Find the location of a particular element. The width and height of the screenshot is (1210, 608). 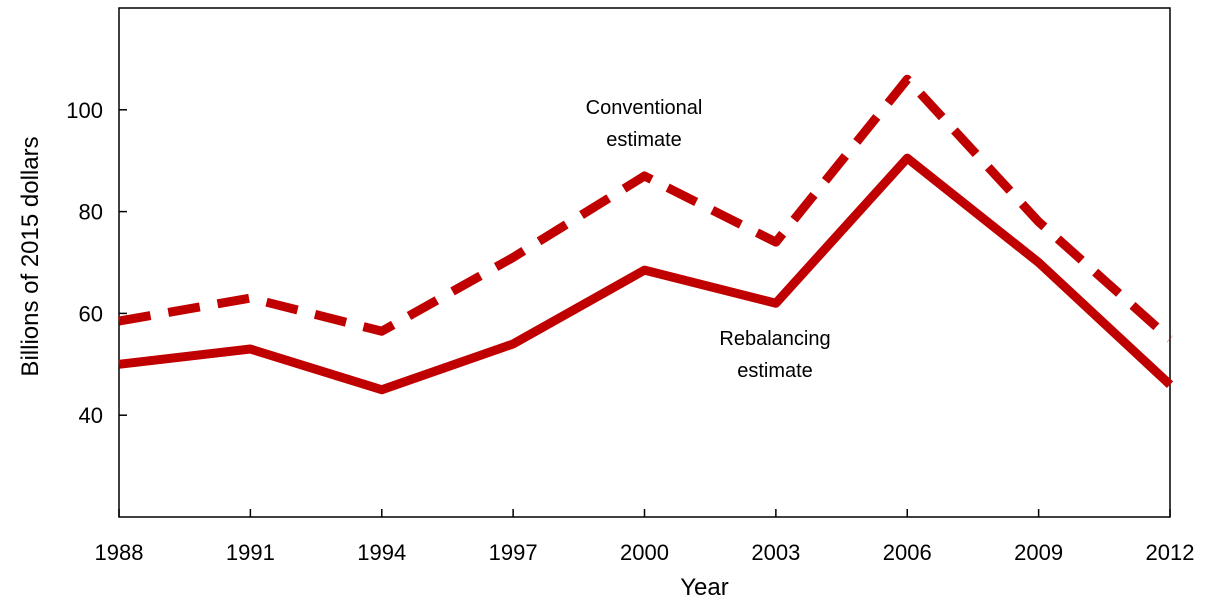

x-axis-title: Year is located at coordinates (704, 587).